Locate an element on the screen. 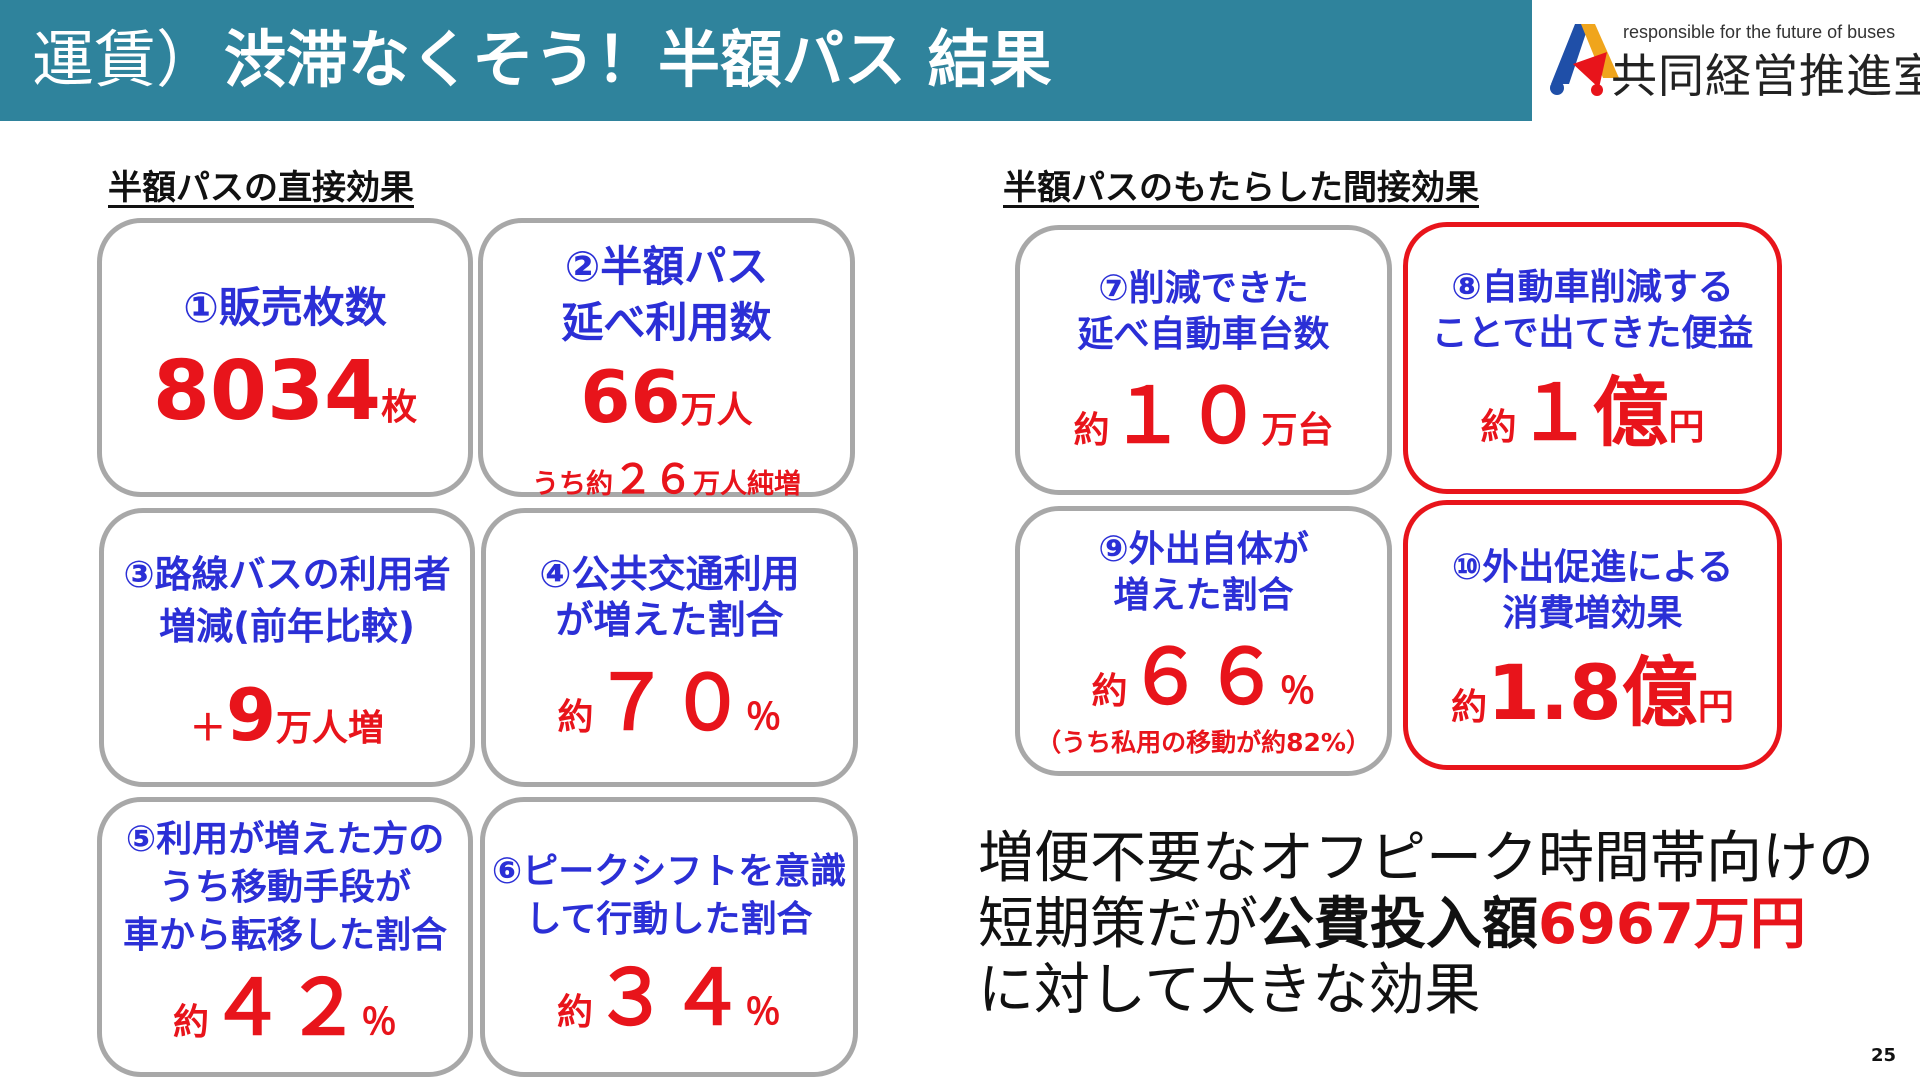  note-value: ２６ is located at coordinates (653, 480).